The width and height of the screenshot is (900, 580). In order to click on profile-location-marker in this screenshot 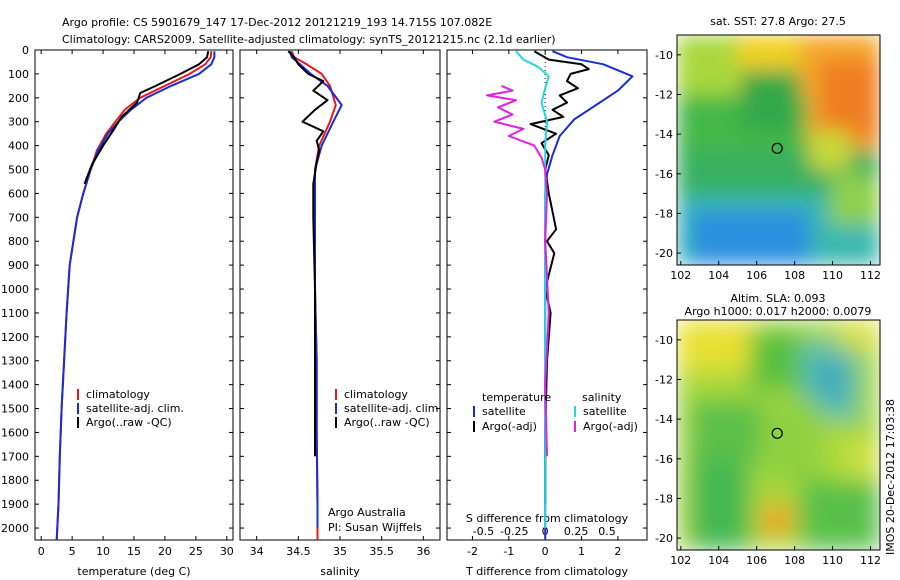, I will do `click(777, 433)`.